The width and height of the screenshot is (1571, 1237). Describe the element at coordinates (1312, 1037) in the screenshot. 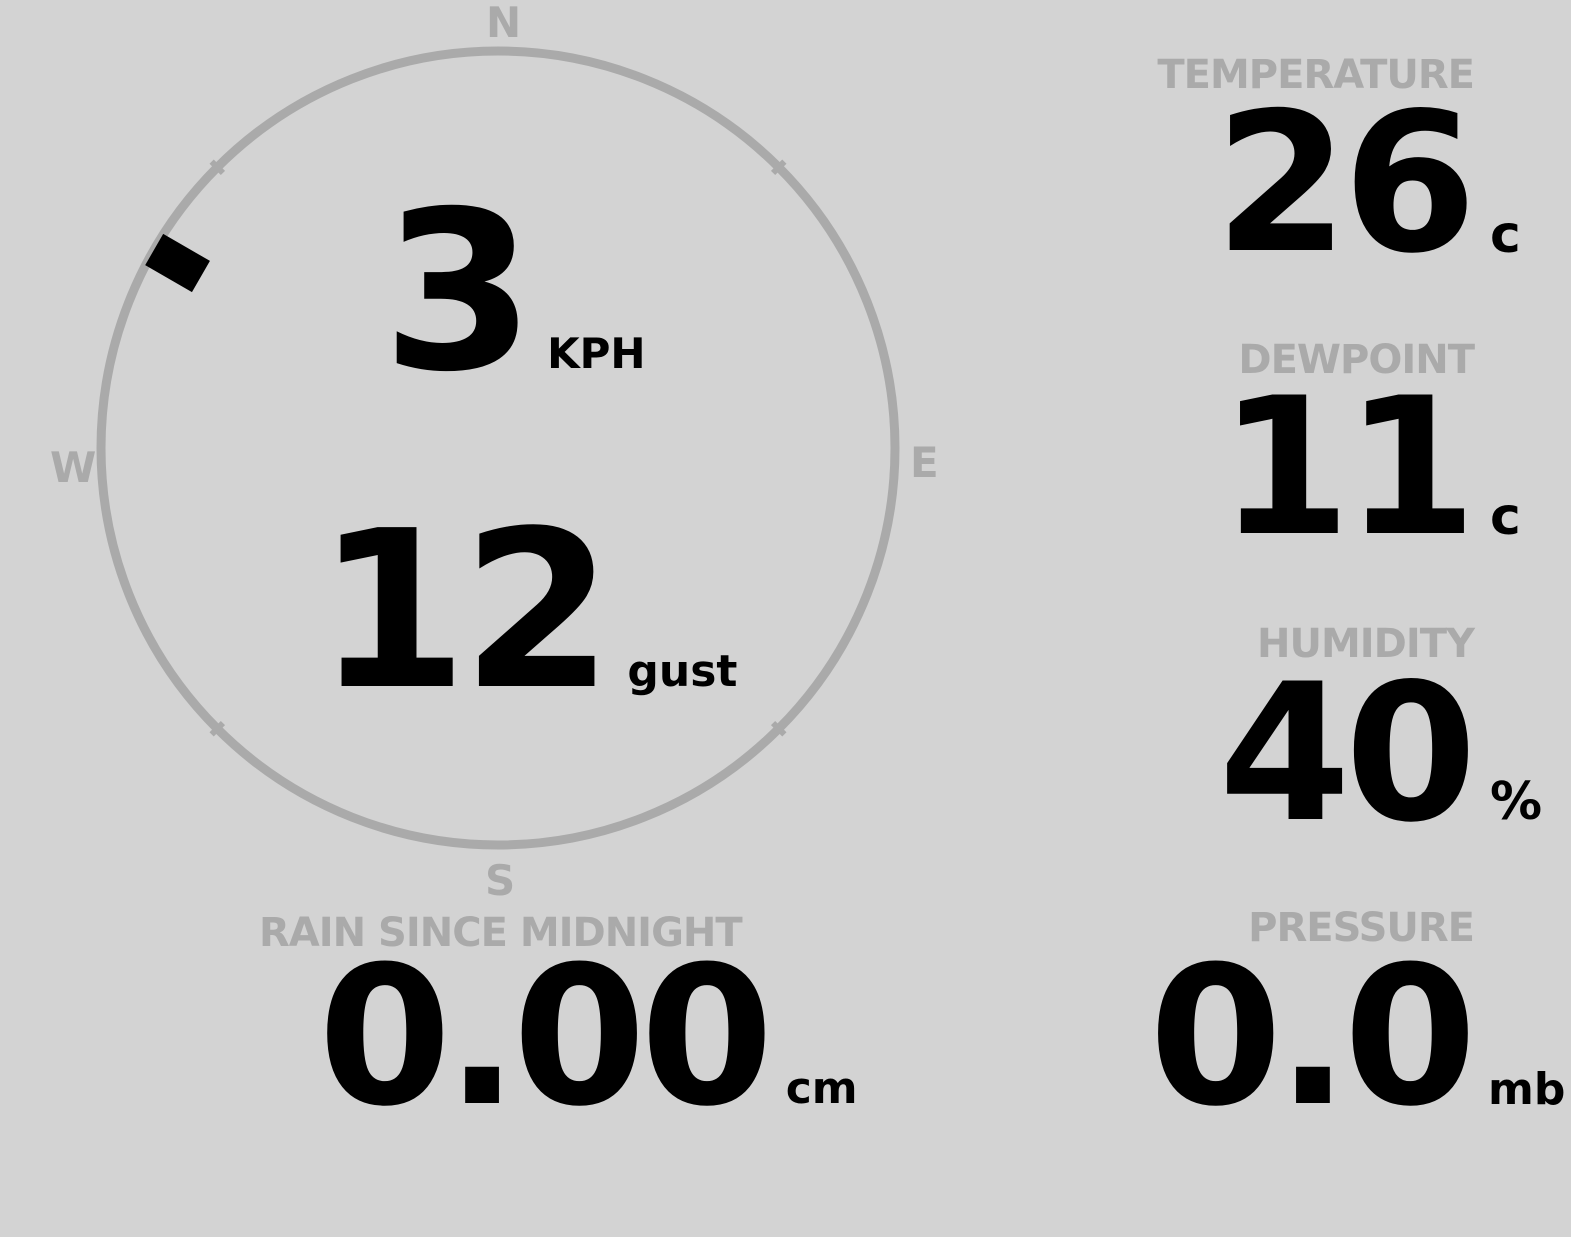

I see `pressure-value: 0.0` at that location.